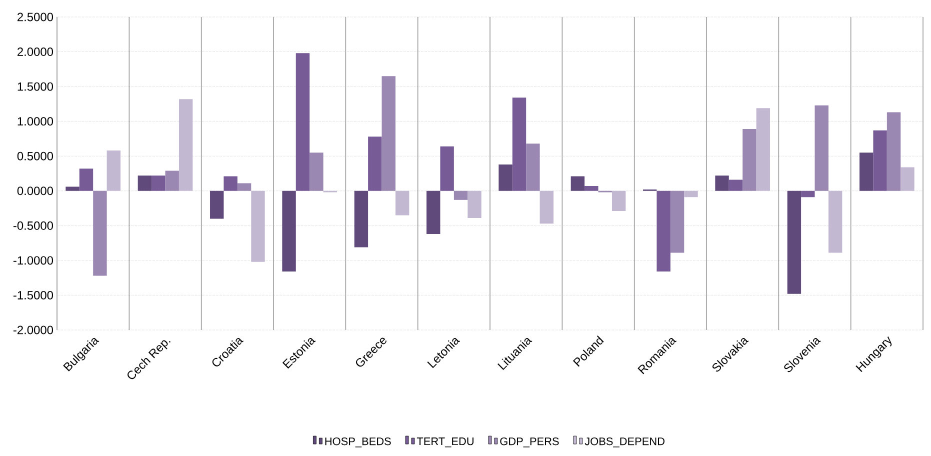 This screenshot has width=931, height=456. I want to click on y-tick-label: -1.5000, so click(33, 295).